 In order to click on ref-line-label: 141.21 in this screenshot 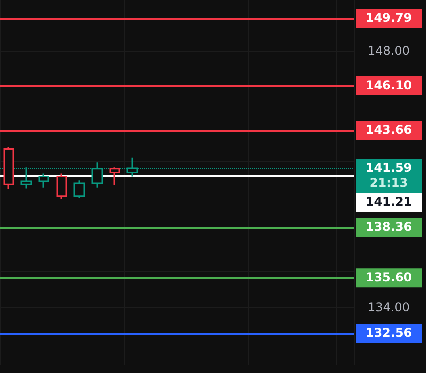, I will do `click(389, 202)`.